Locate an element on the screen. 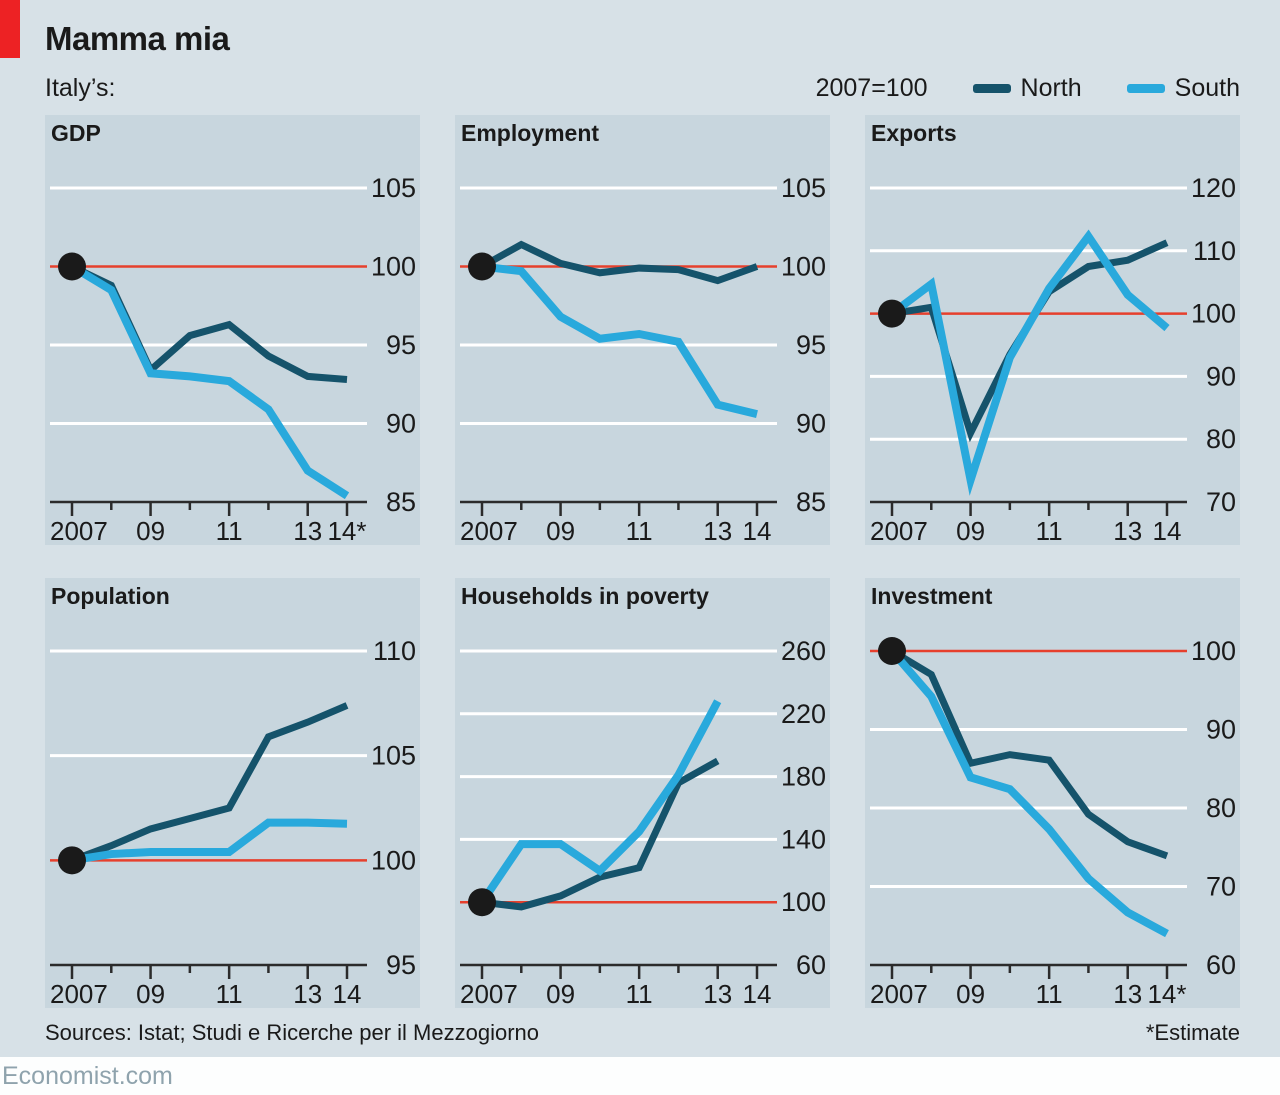 This screenshot has height=1095, width=1280. svg-text: 260 is located at coordinates (803, 651).